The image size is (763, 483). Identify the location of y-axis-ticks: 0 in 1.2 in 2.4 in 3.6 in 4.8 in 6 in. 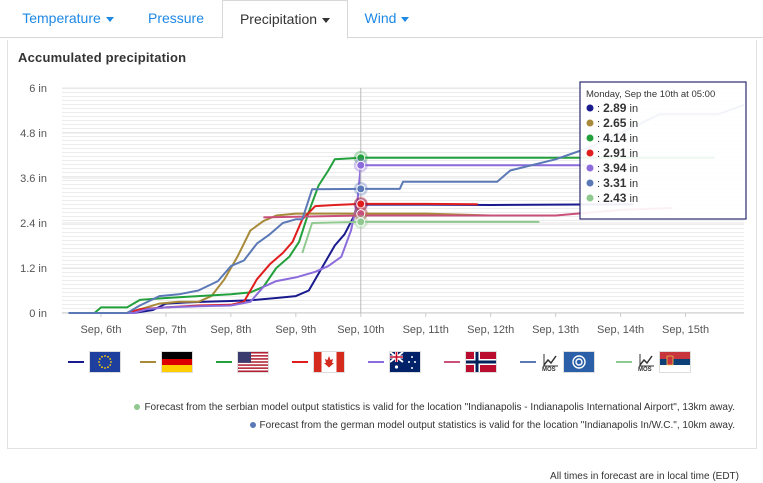
(33, 201).